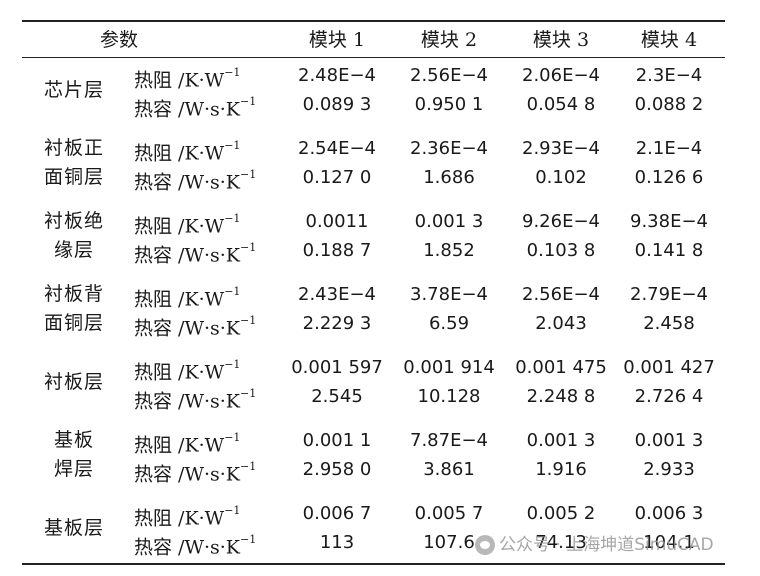 This screenshot has width=760, height=576. I want to click on resistance-value-module-4: 0.006 3, so click(669, 513).